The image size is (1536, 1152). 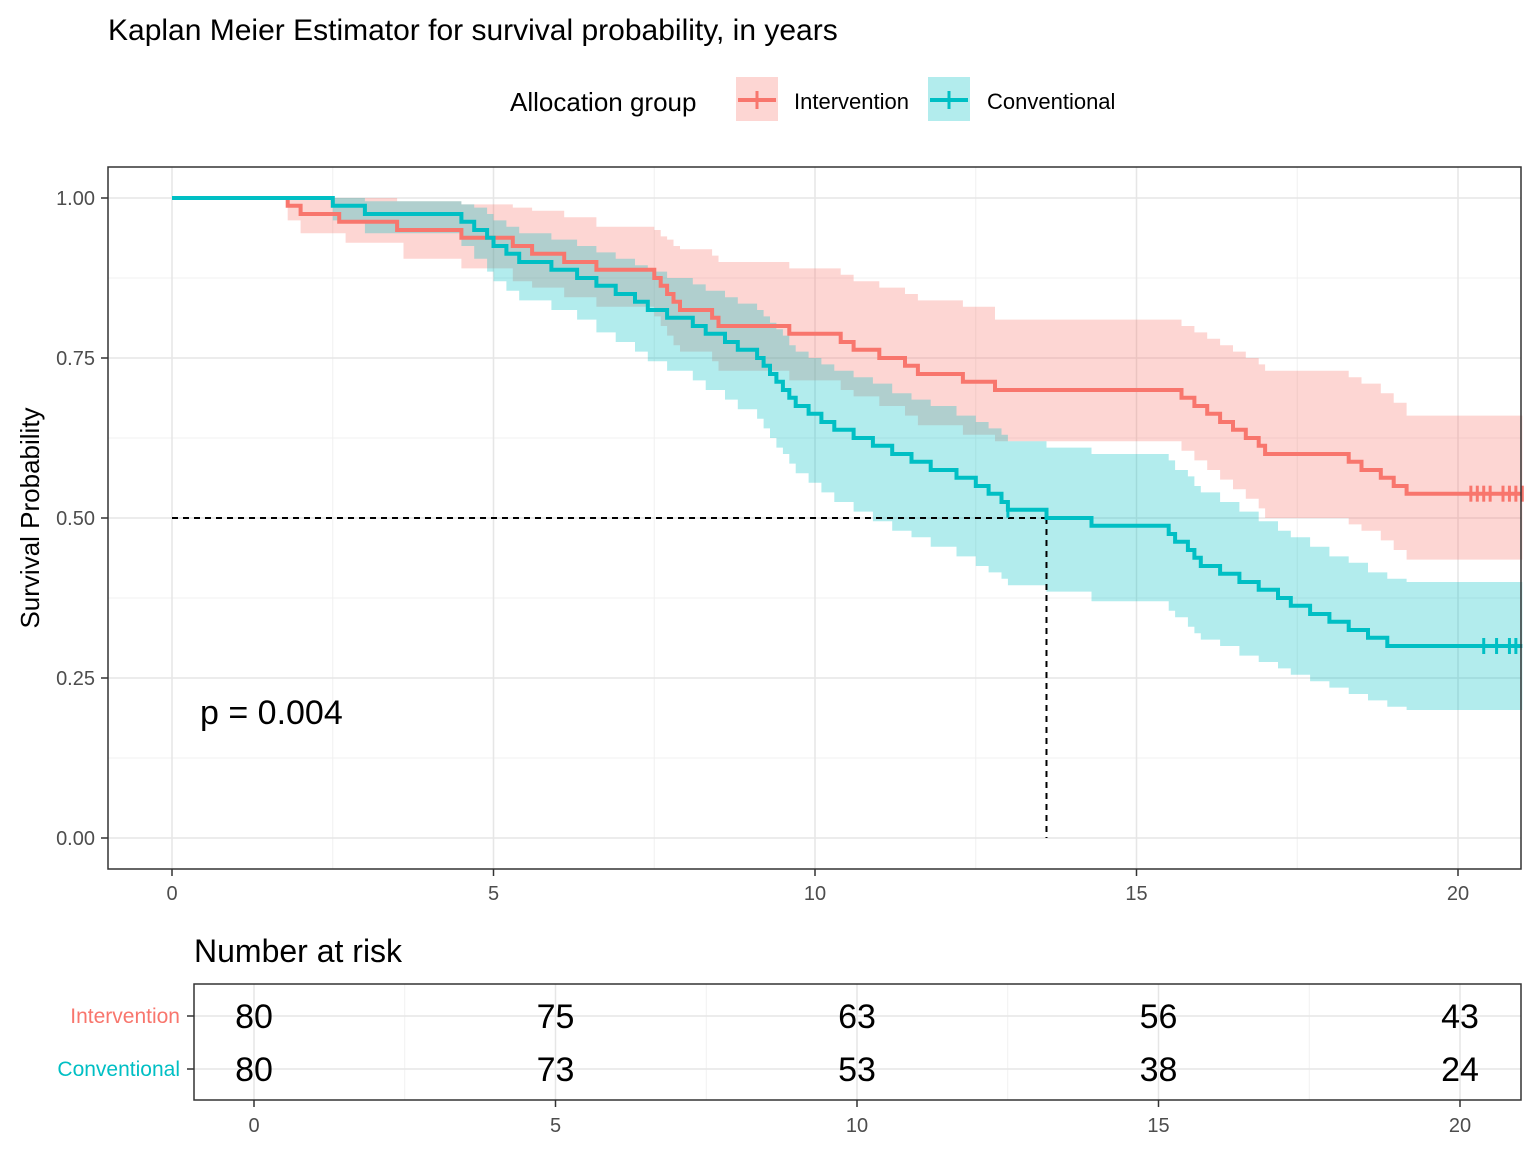 I want to click on censor-marks, so click(x=1265, y=569).